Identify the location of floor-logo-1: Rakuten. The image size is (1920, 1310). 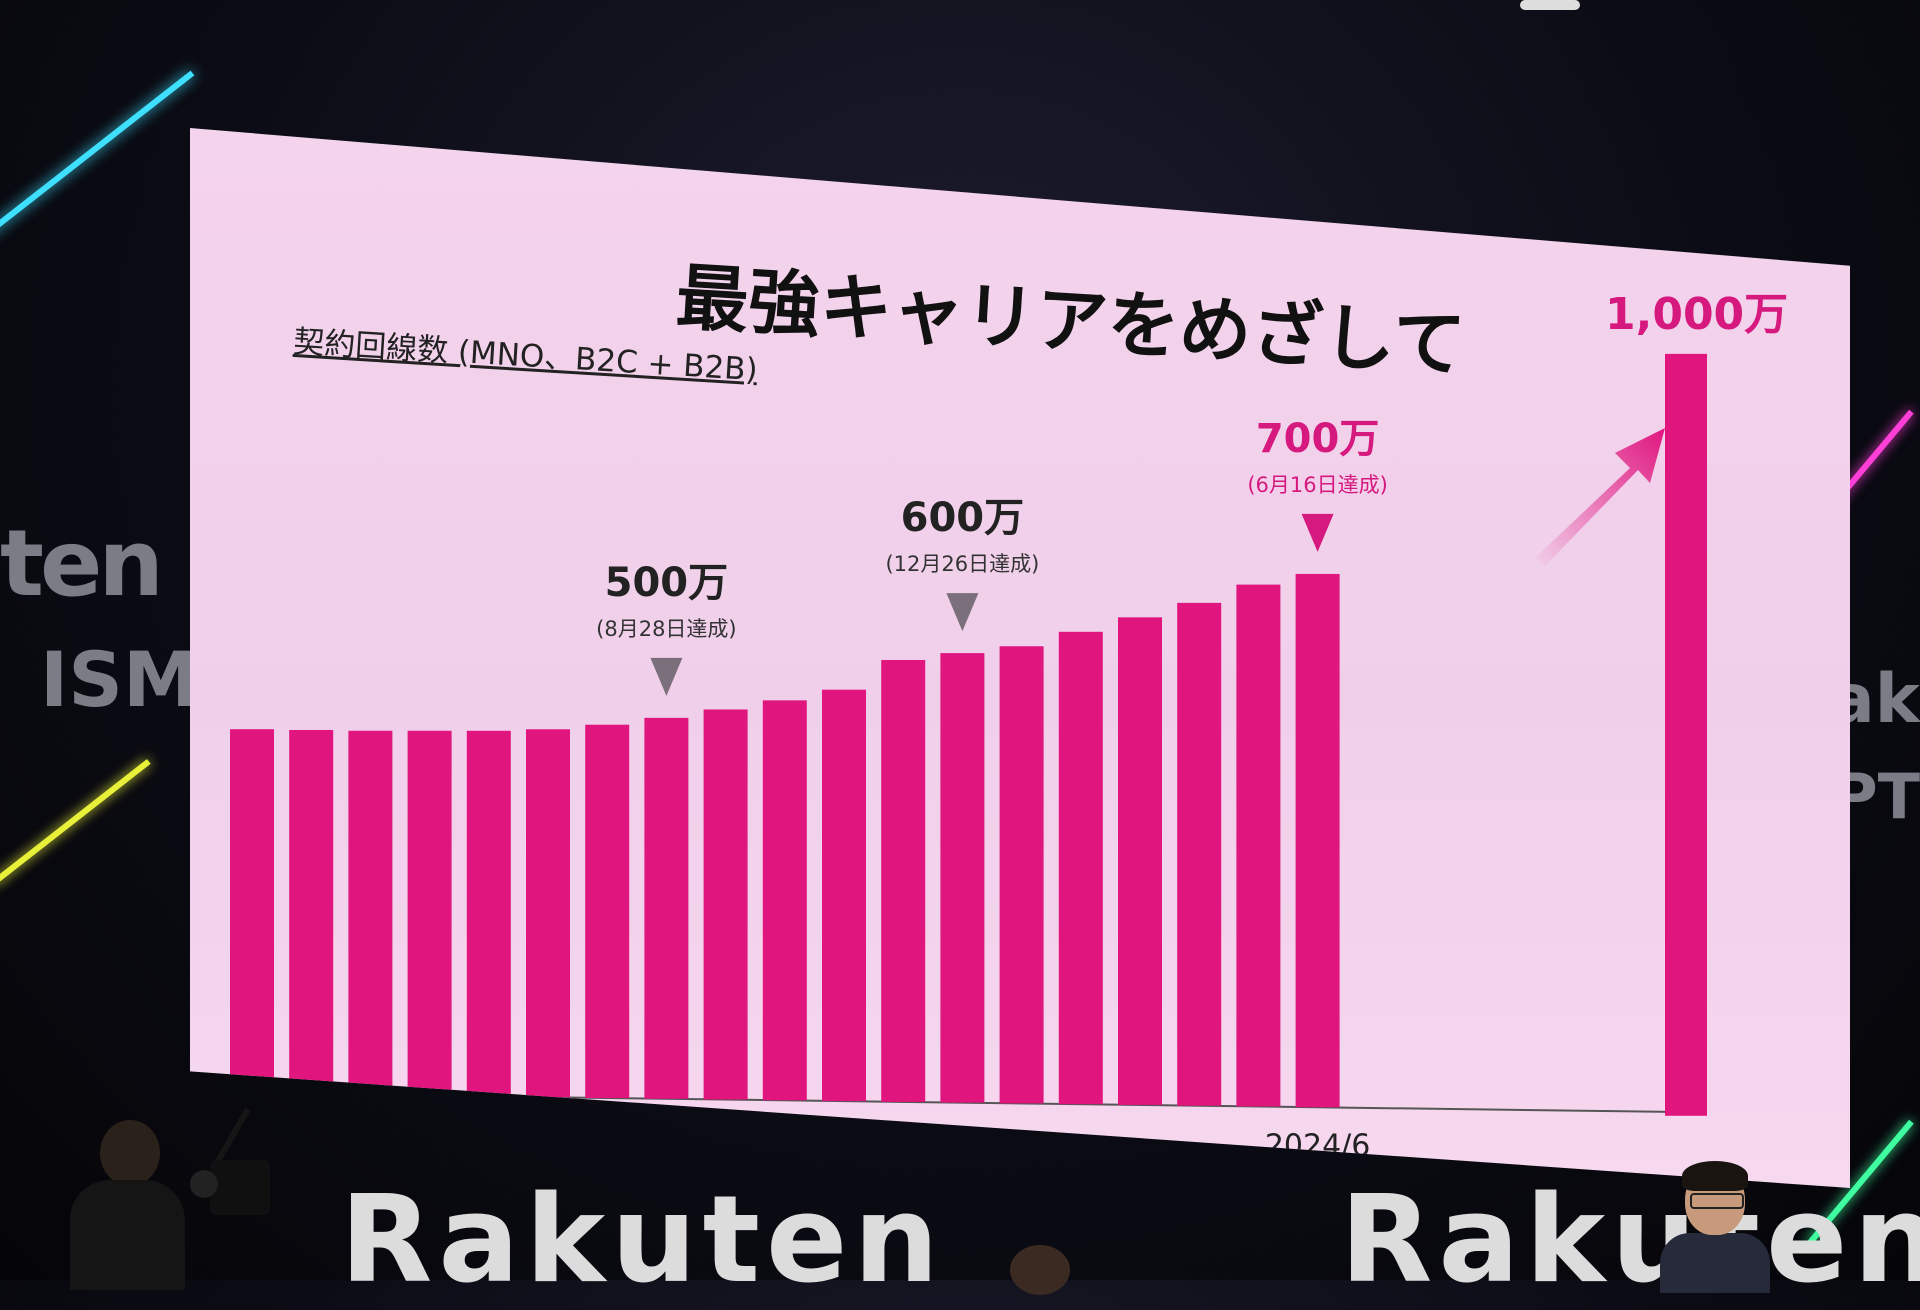
(642, 1240).